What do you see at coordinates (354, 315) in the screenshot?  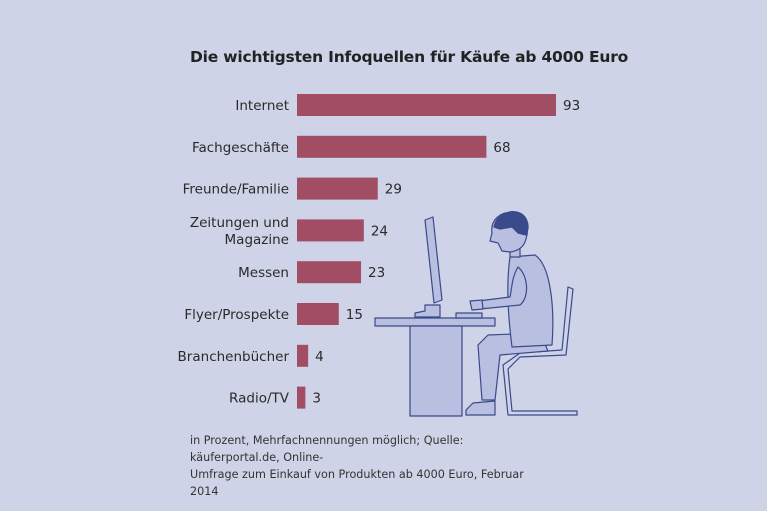 I see `value-label-5: 15` at bounding box center [354, 315].